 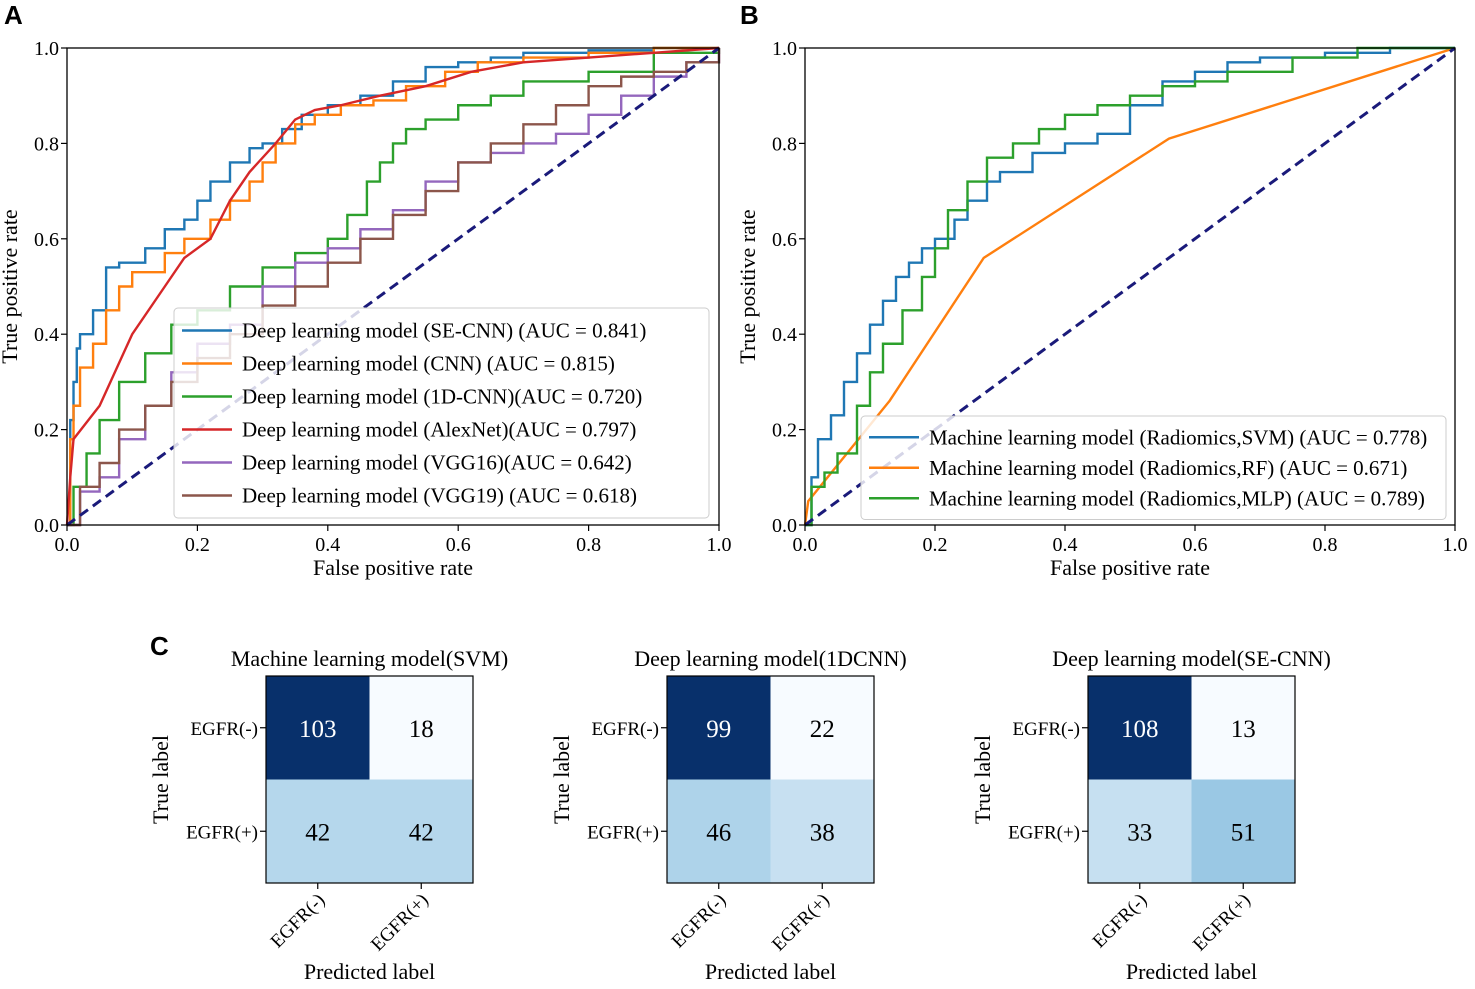 I want to click on cell-value: 51, so click(x=1243, y=832).